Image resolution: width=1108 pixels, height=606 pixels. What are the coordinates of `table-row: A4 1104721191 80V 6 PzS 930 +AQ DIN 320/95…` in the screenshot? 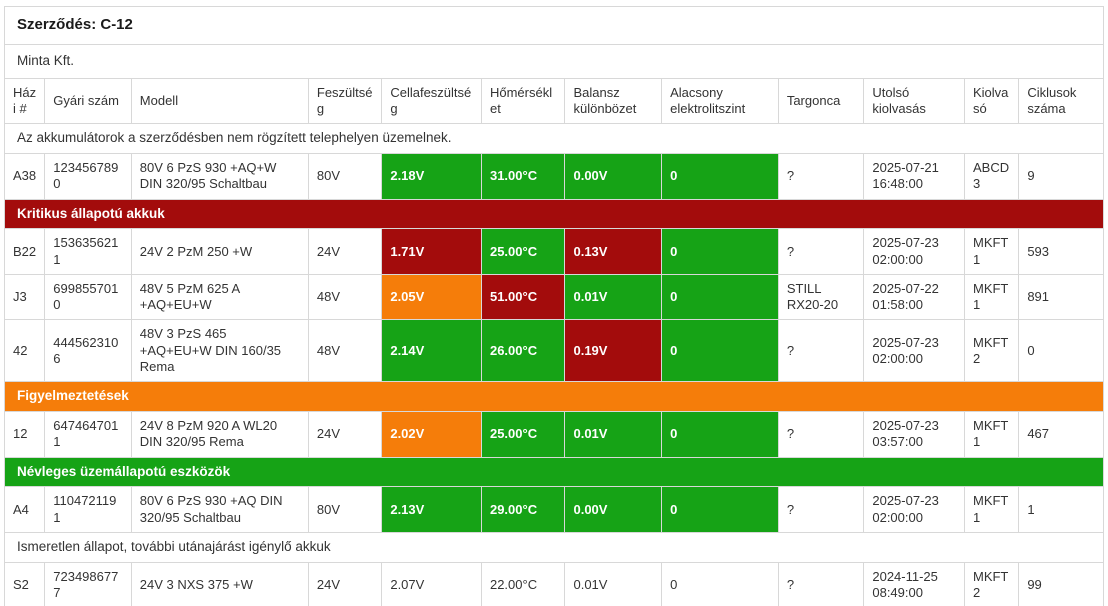 It's located at (553, 509).